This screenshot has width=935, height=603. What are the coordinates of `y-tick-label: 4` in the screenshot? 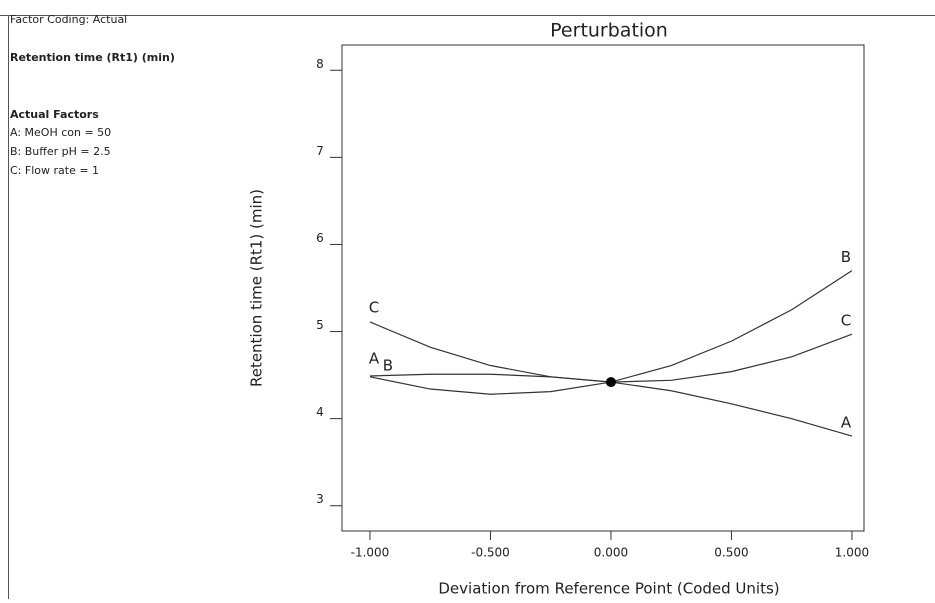 It's located at (320, 412).